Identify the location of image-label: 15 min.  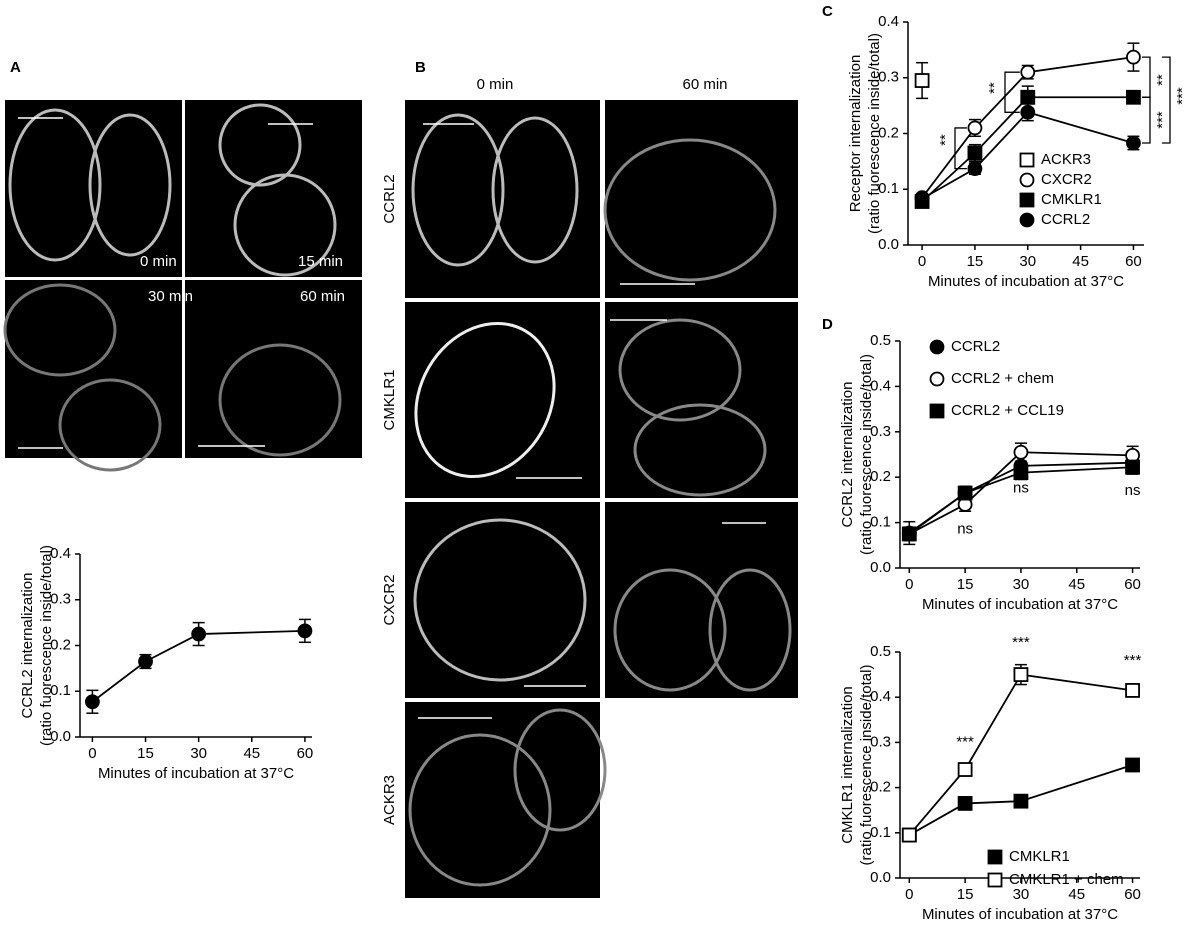
(320, 261).